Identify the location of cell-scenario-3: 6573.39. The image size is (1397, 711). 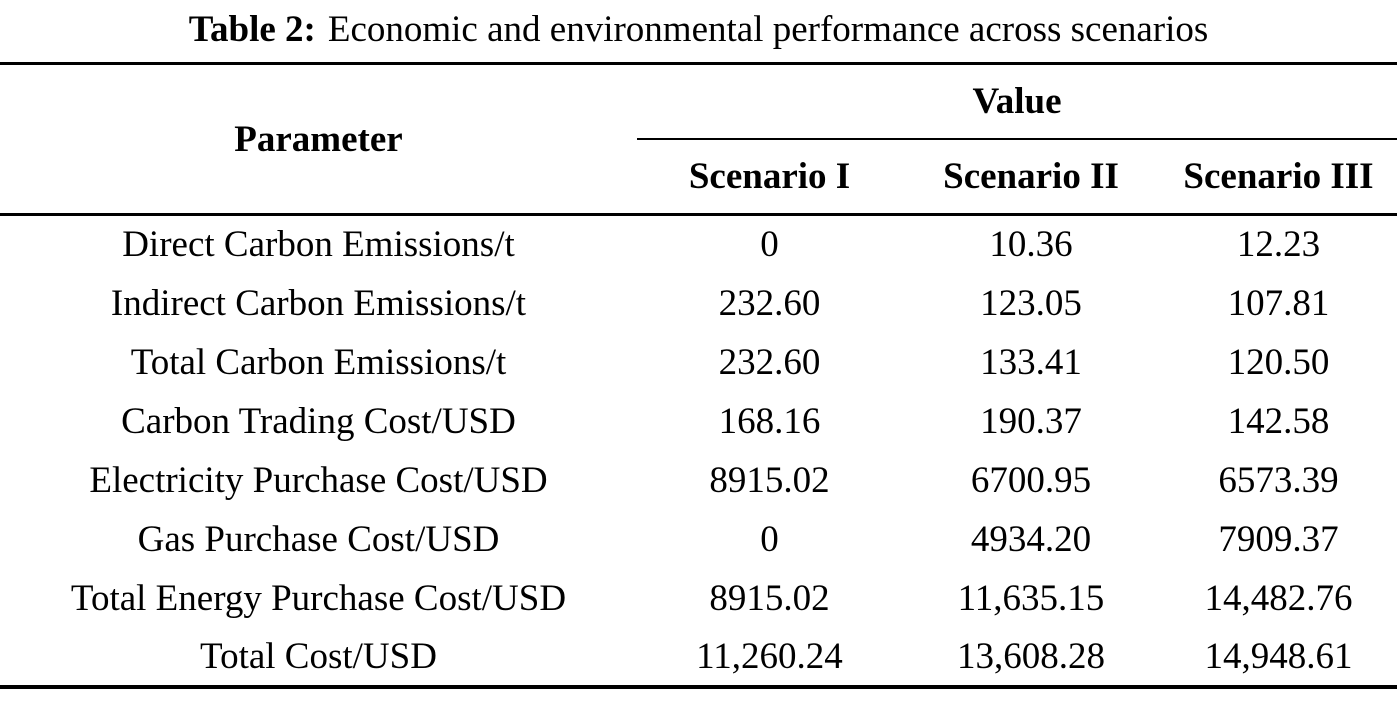
(1278, 480).